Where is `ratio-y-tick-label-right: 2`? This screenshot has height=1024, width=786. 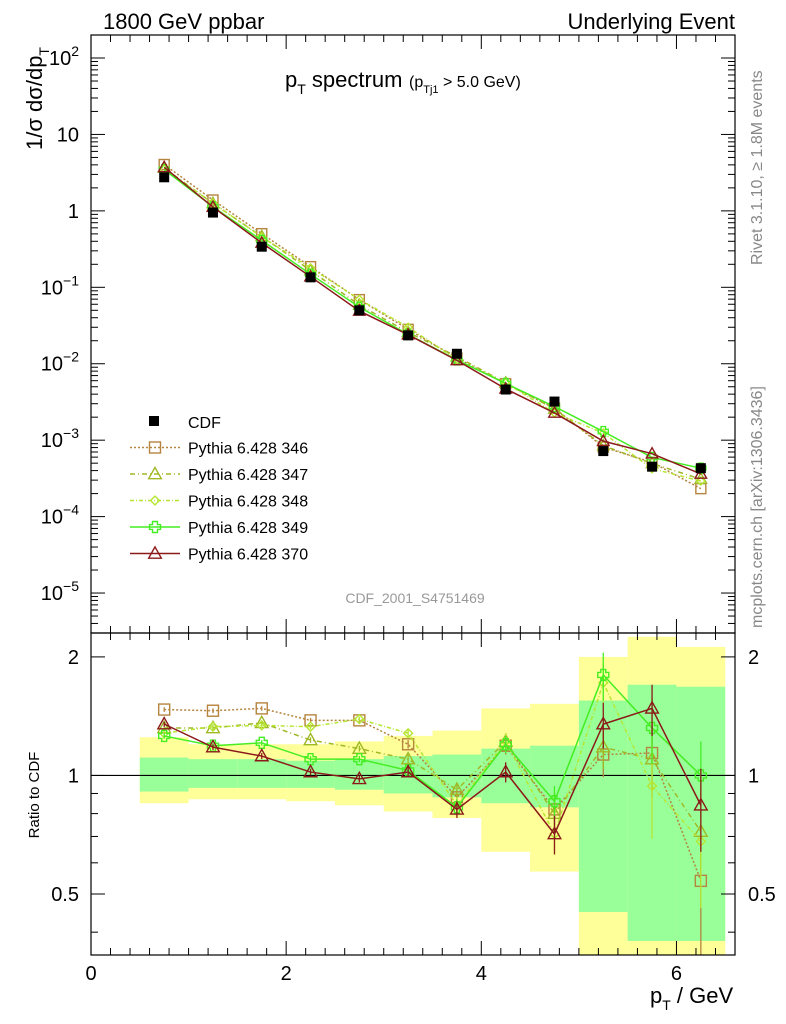 ratio-y-tick-label-right: 2 is located at coordinates (753, 658).